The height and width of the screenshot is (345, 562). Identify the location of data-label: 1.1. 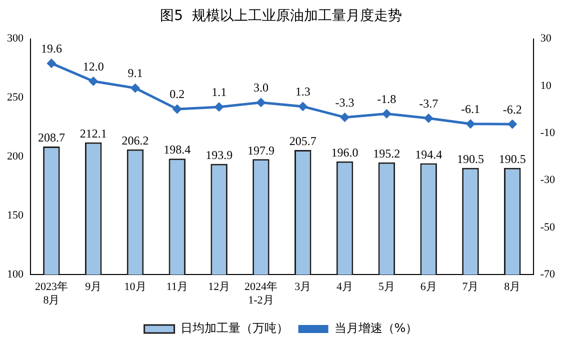
(219, 92).